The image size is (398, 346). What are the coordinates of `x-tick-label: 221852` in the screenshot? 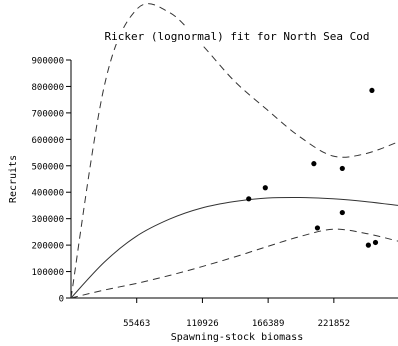 It's located at (334, 324).